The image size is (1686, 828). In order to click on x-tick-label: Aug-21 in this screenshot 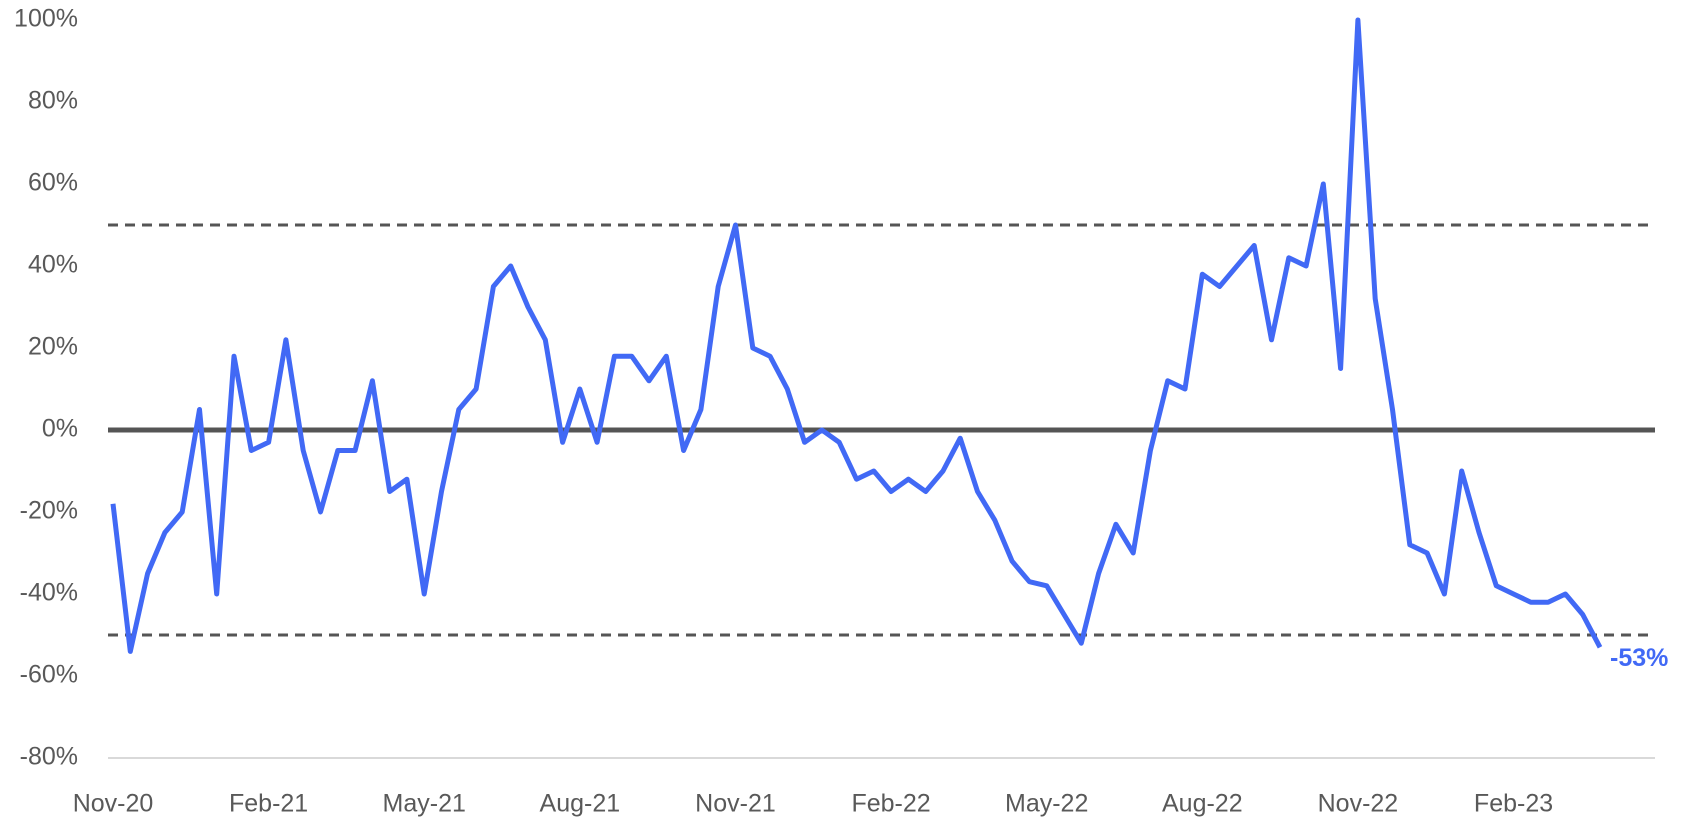, I will do `click(580, 804)`.